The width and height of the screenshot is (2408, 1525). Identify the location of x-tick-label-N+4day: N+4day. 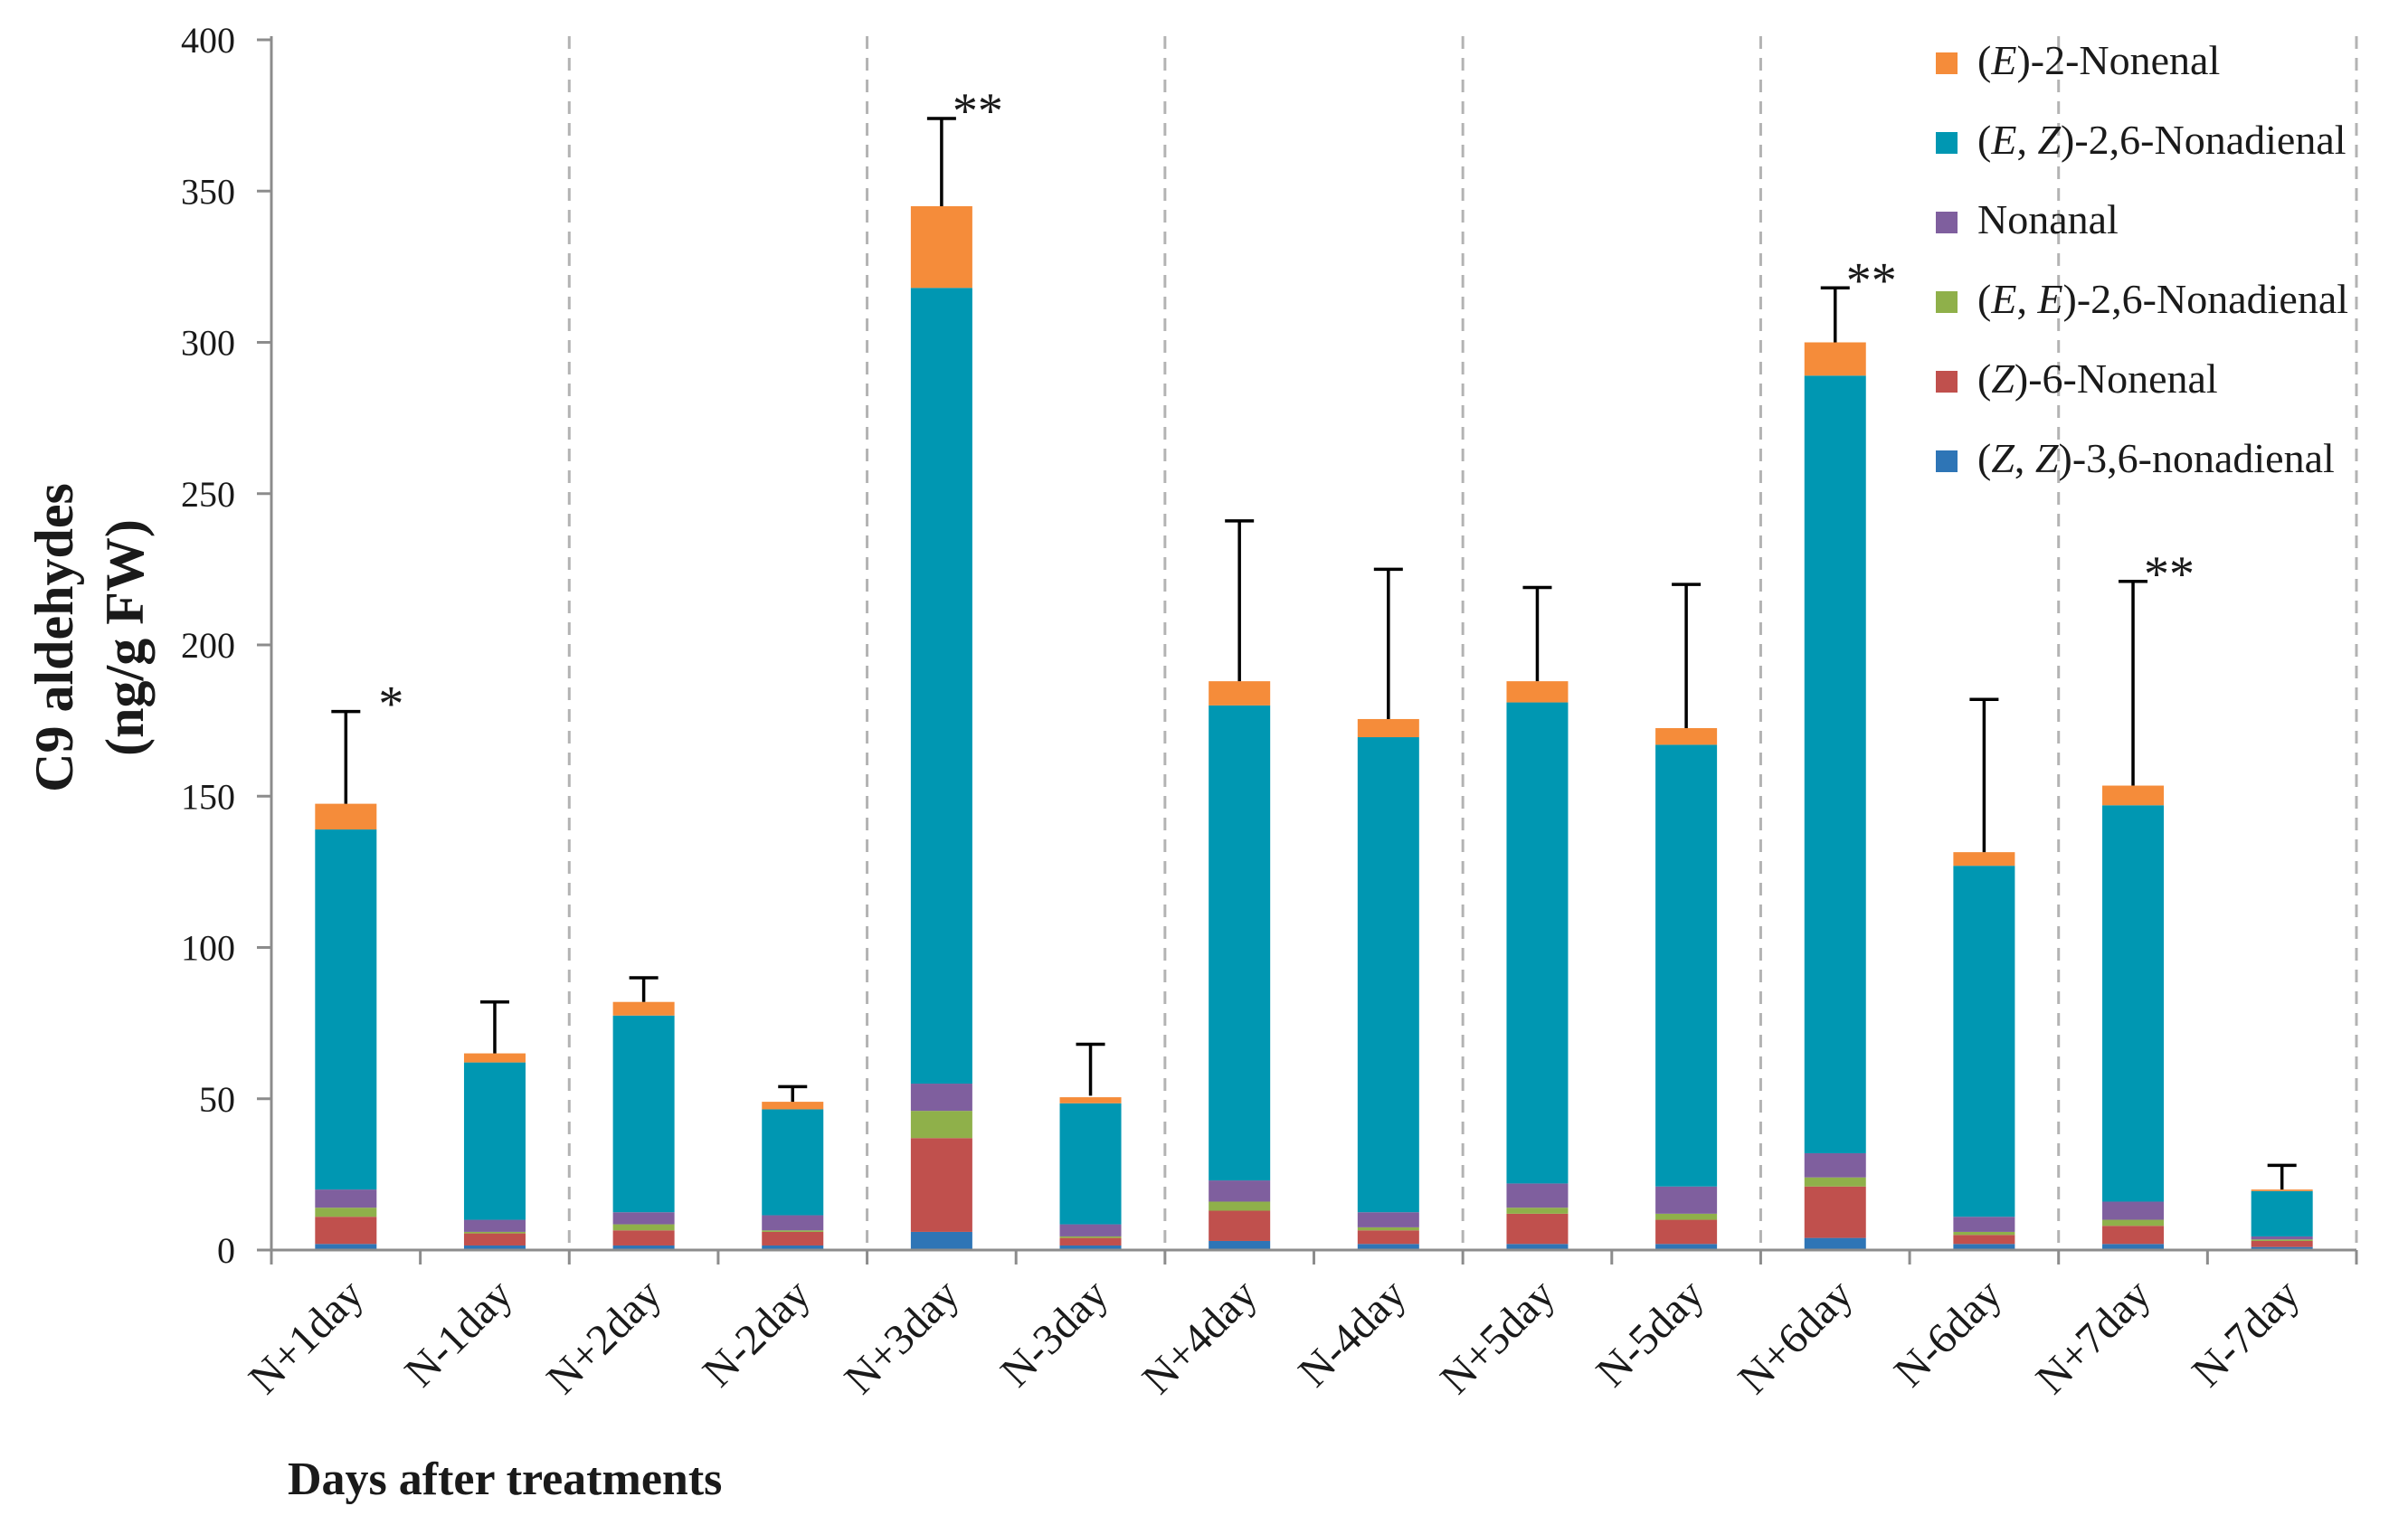
(1199, 1337).